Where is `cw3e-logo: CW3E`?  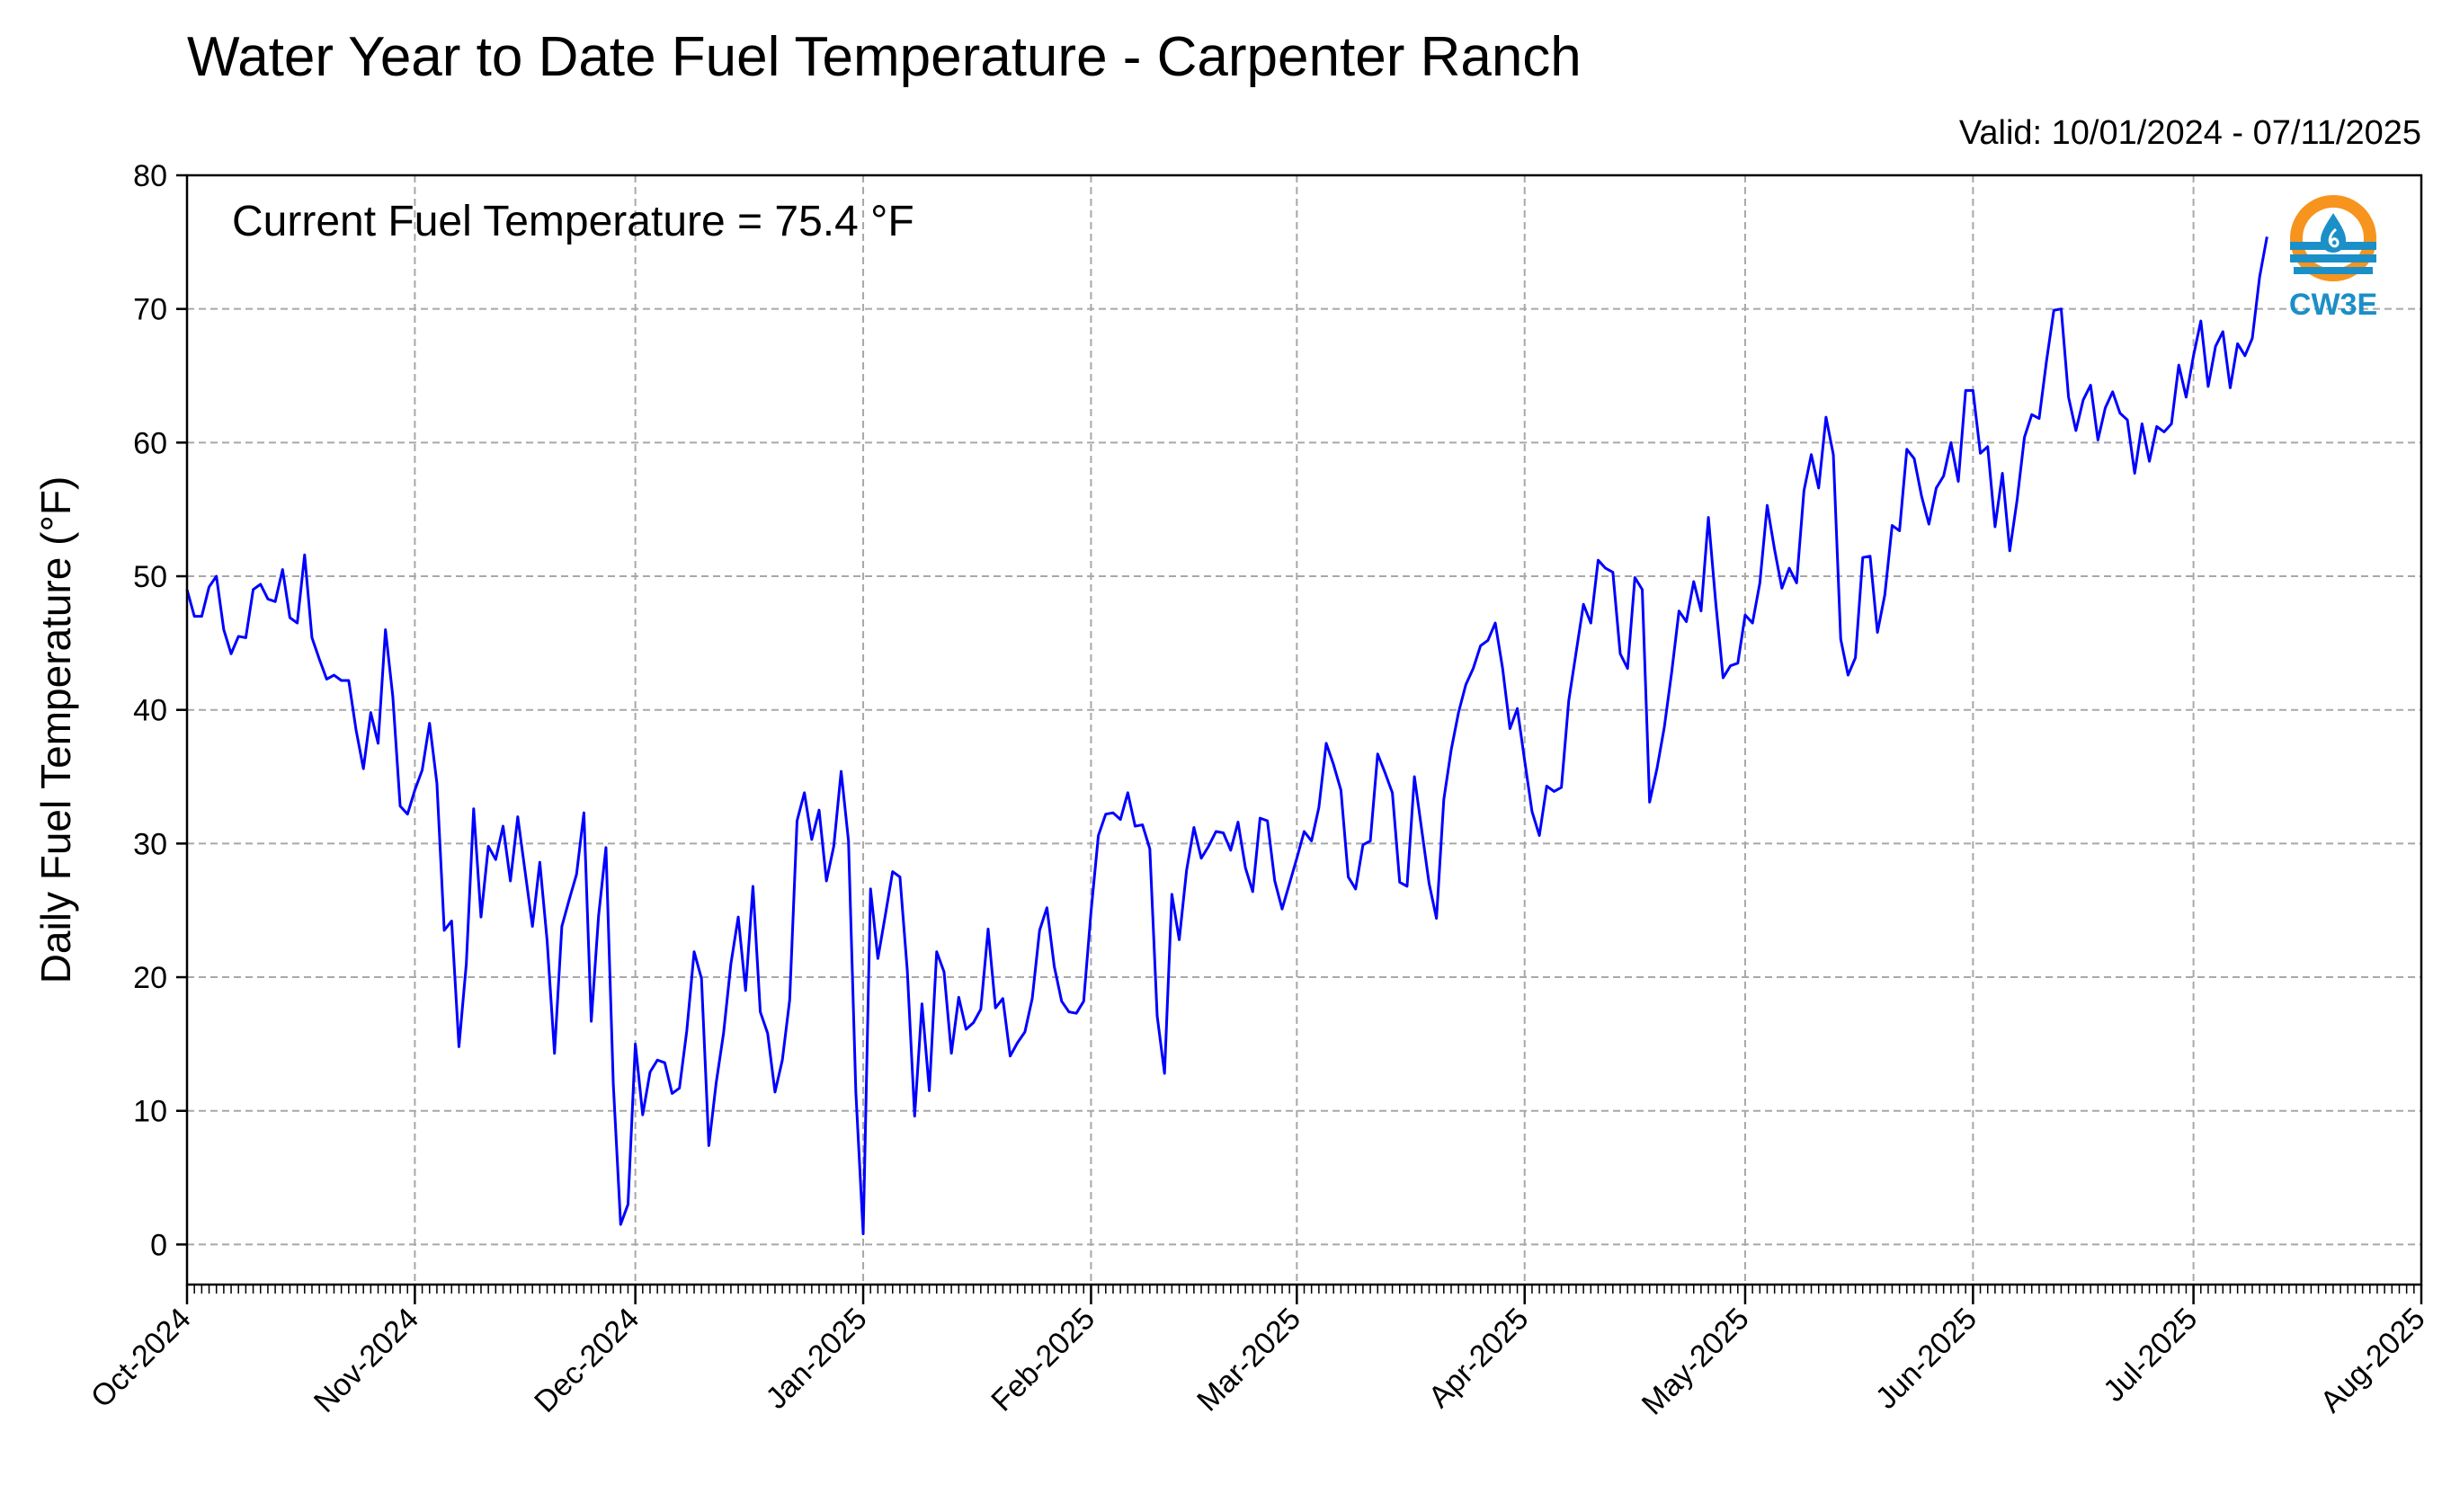 cw3e-logo: CW3E is located at coordinates (2333, 258).